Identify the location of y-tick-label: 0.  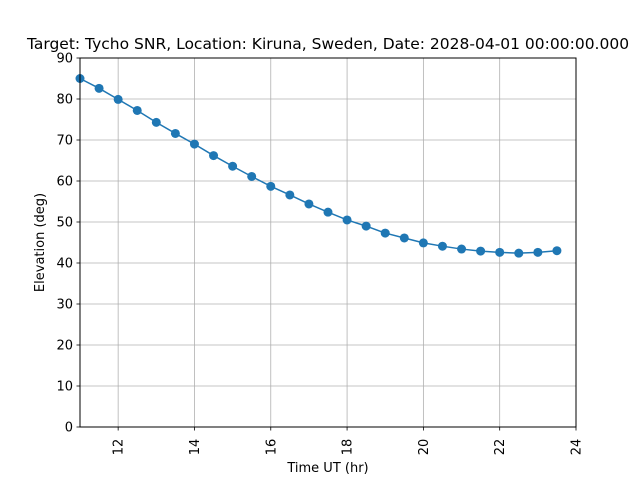
(69, 428).